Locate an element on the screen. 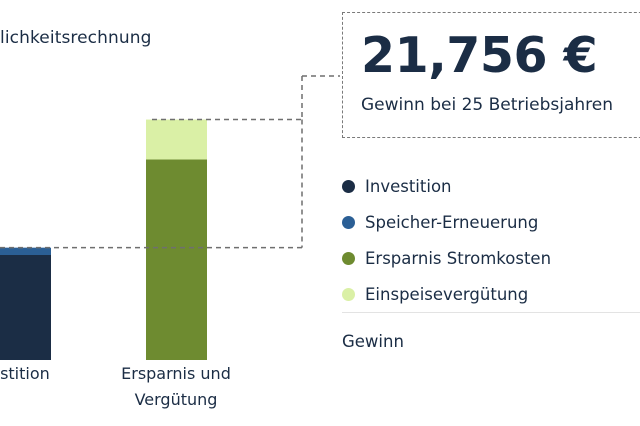  legend-label: Einspeisevergütung is located at coordinates (447, 294).